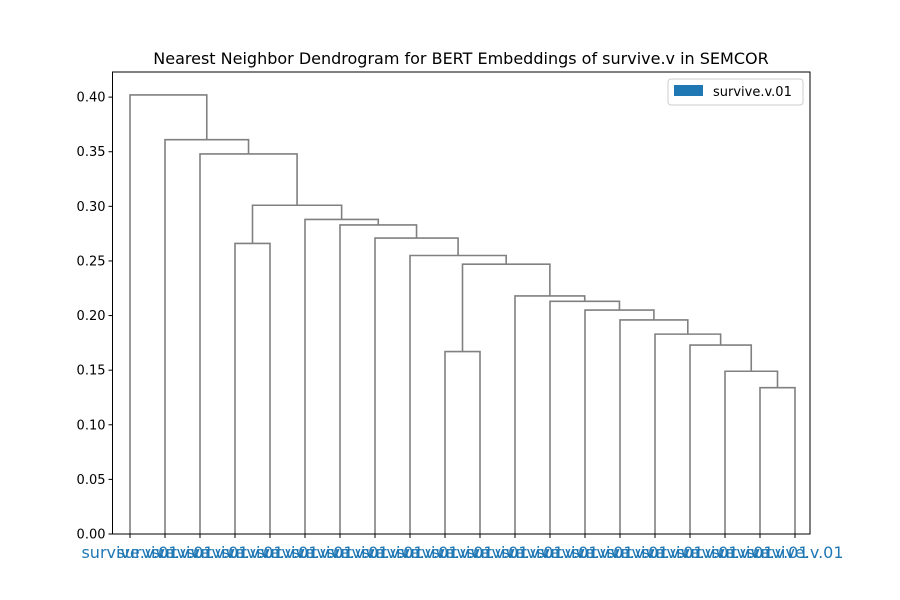 This screenshot has height=600, width=900. Describe the element at coordinates (752, 92) in the screenshot. I see `legend-label: survive.v.01` at that location.